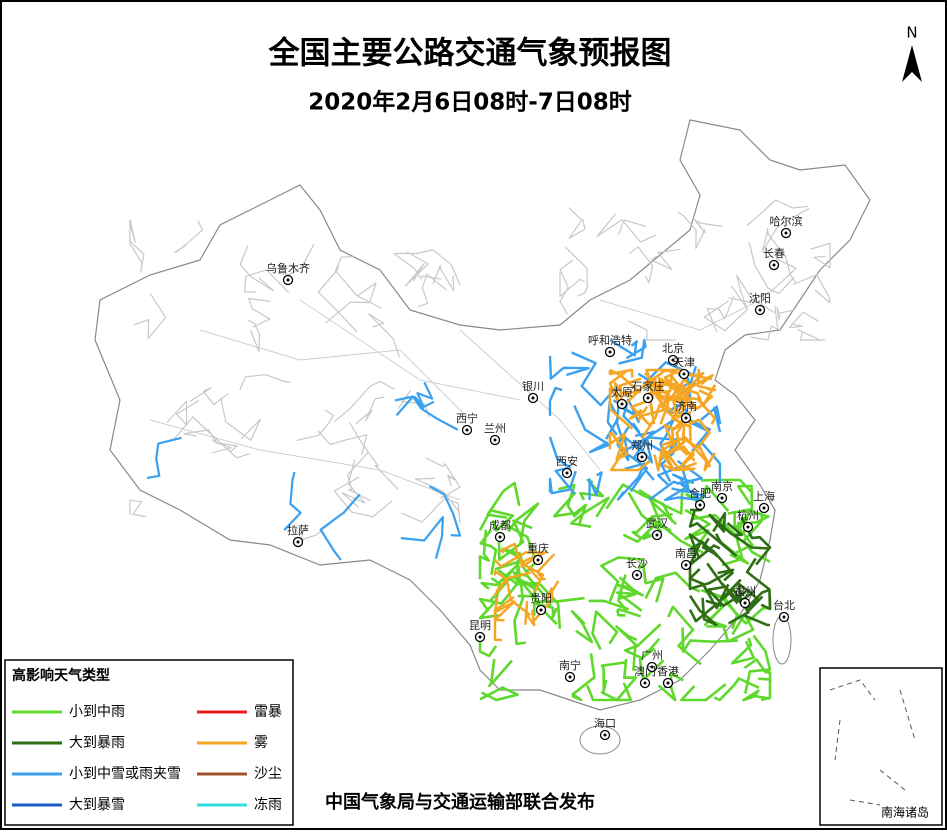 Image resolution: width=947 pixels, height=834 pixels. What do you see at coordinates (748, 515) in the screenshot?
I see `city-label: 杭州` at bounding box center [748, 515].